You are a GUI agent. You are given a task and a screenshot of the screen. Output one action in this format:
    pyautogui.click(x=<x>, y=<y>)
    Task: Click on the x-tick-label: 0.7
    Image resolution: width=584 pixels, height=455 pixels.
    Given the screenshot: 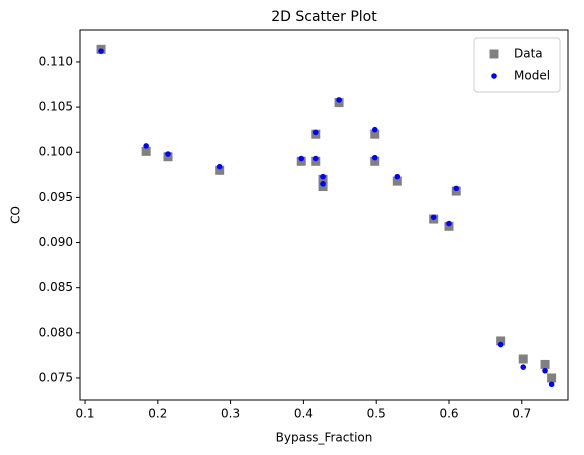 What is the action you would take?
    pyautogui.click(x=521, y=414)
    